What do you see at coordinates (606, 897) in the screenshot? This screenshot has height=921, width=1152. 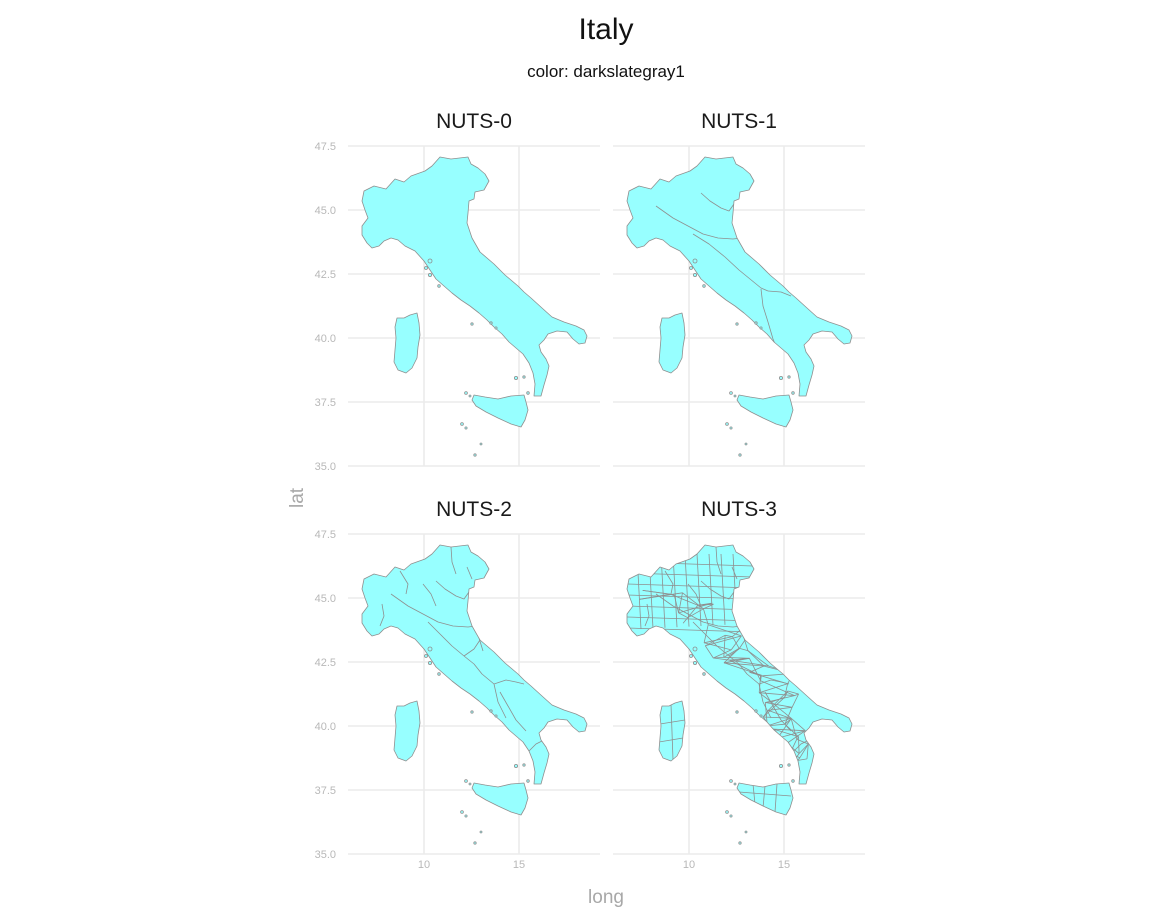 I see `x-axis-title: long` at bounding box center [606, 897].